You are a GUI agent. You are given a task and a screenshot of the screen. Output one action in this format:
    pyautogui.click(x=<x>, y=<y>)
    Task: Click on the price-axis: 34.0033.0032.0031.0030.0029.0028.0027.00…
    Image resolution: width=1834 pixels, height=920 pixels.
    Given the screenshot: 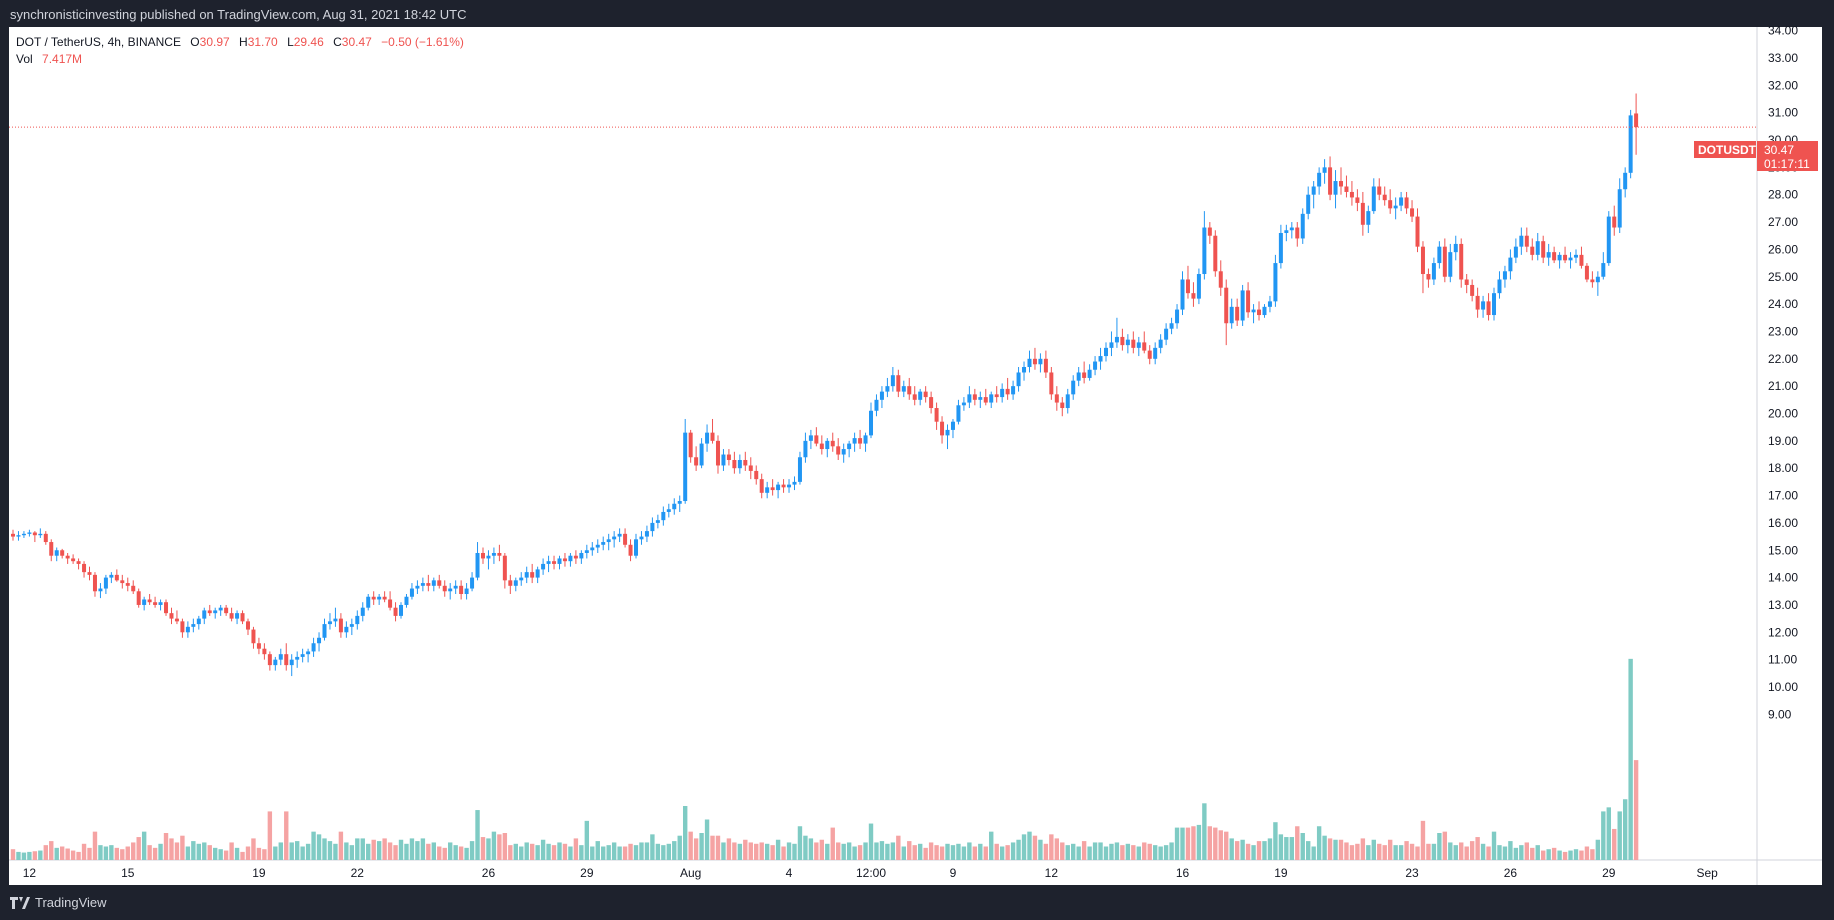 What is the action you would take?
    pyautogui.click(x=1783, y=373)
    